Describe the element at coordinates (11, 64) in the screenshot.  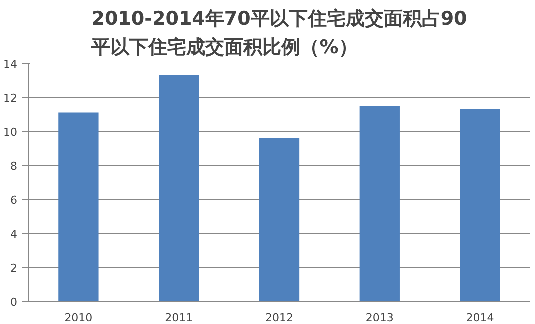
I see `y-tick-label: 14` at that location.